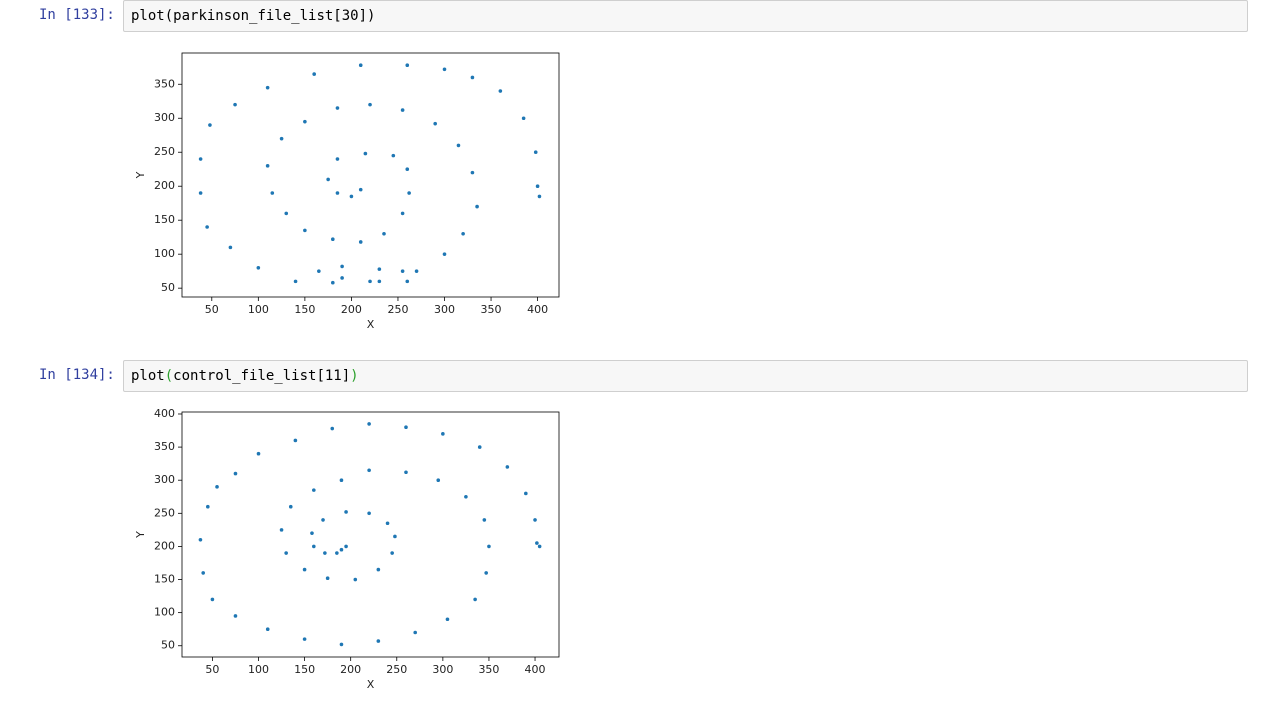  I want to click on cell-prompt: In [134]:, so click(77, 375).